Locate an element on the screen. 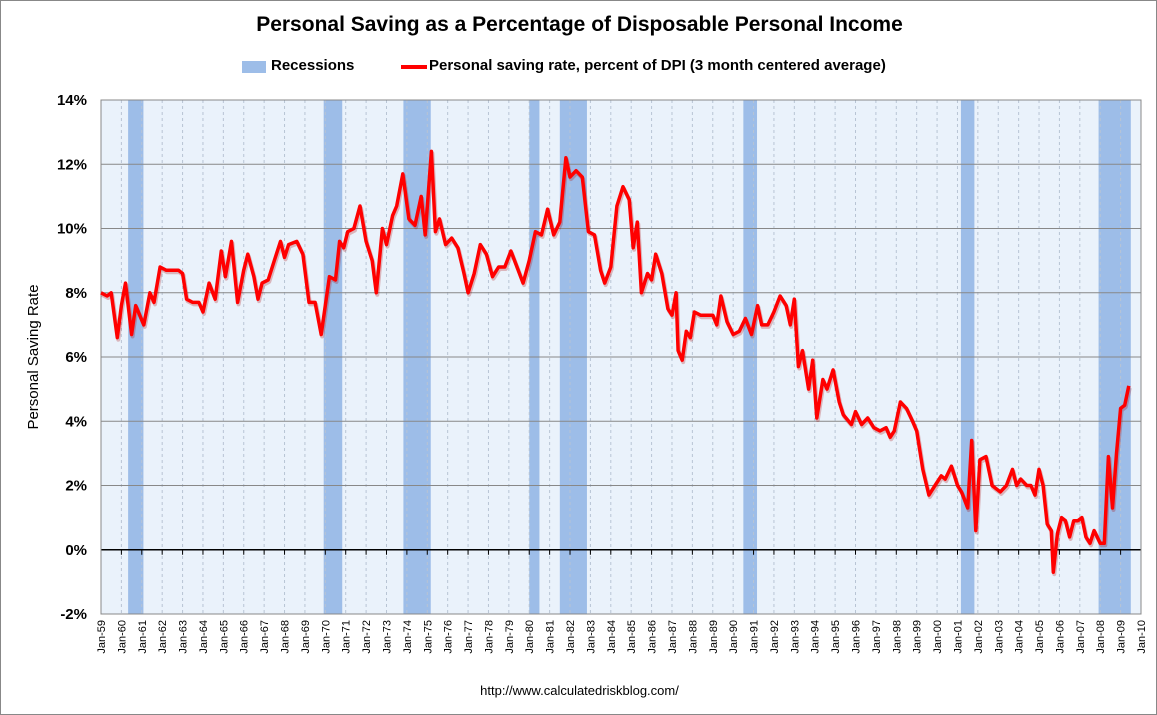 Image resolution: width=1157 pixels, height=715 pixels. x-tick-label: Jan-60 is located at coordinates (122, 637).